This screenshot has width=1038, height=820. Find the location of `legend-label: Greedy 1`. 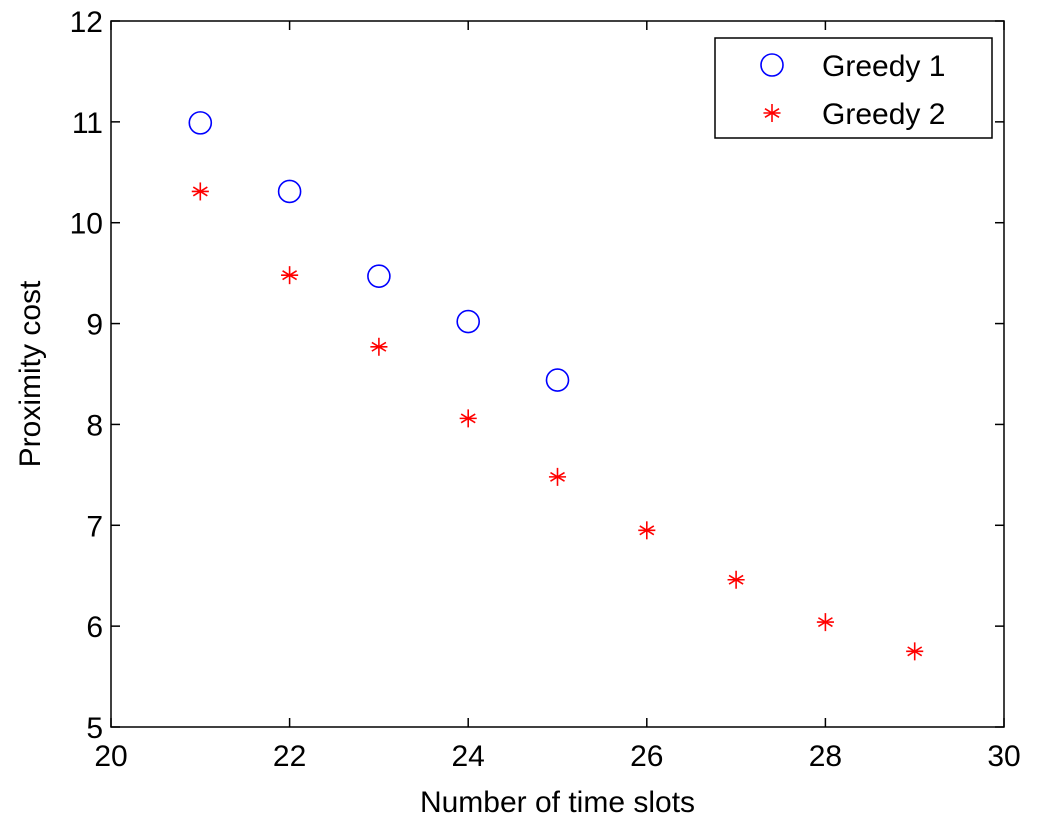

legend-label: Greedy 1 is located at coordinates (883, 66).